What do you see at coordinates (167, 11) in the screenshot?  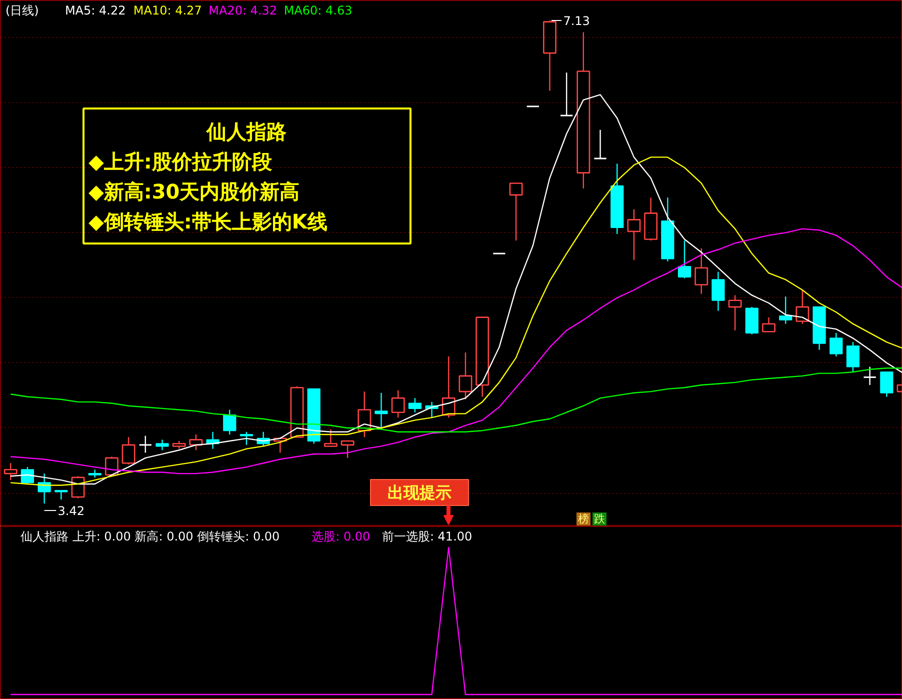 I see `text: MA10: 4.27` at bounding box center [167, 11].